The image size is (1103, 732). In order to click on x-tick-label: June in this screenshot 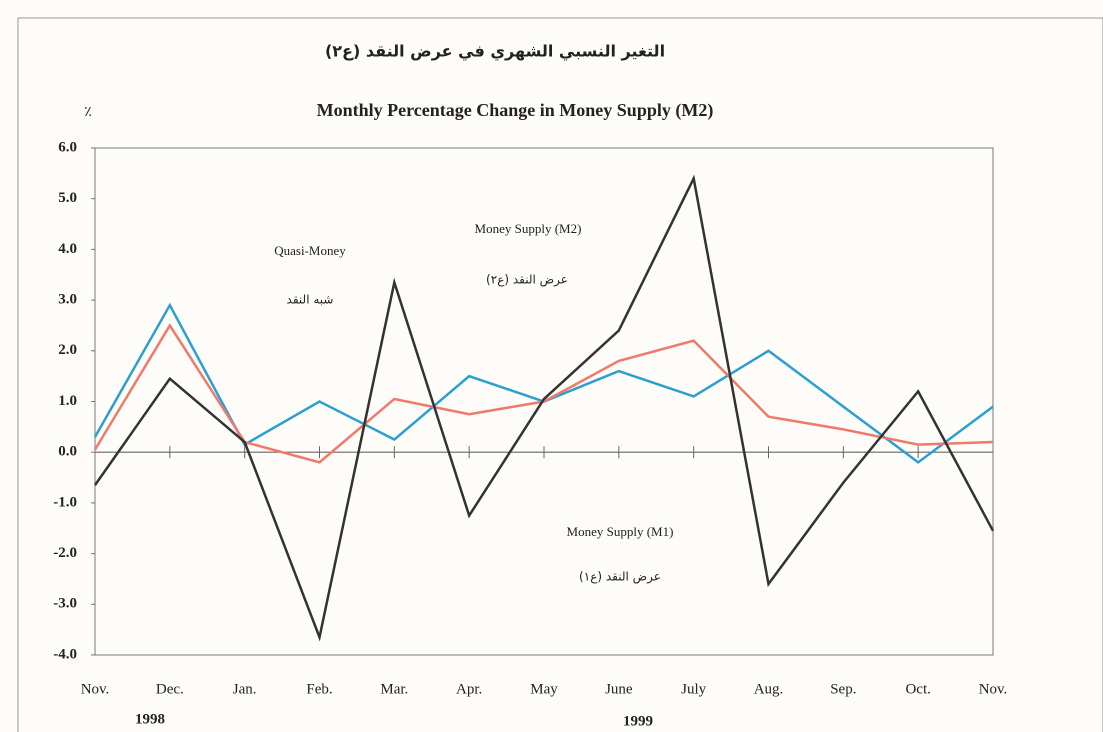, I will do `click(619, 689)`.